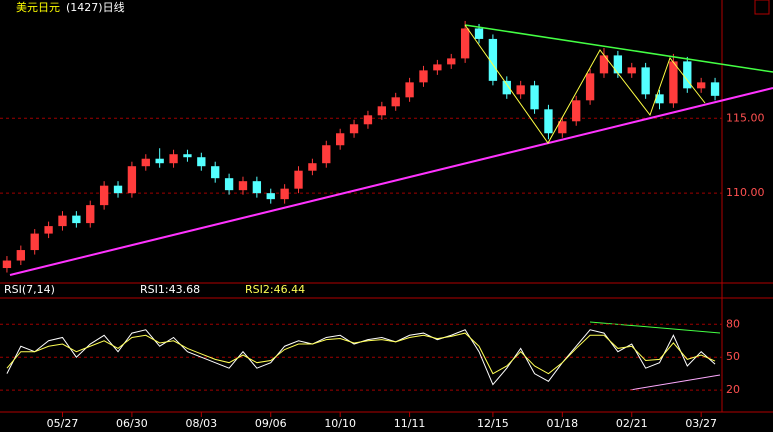 Image resolution: width=773 pixels, height=432 pixels. What do you see at coordinates (632, 423) in the screenshot?
I see `x-tick-label: 02/21` at bounding box center [632, 423].